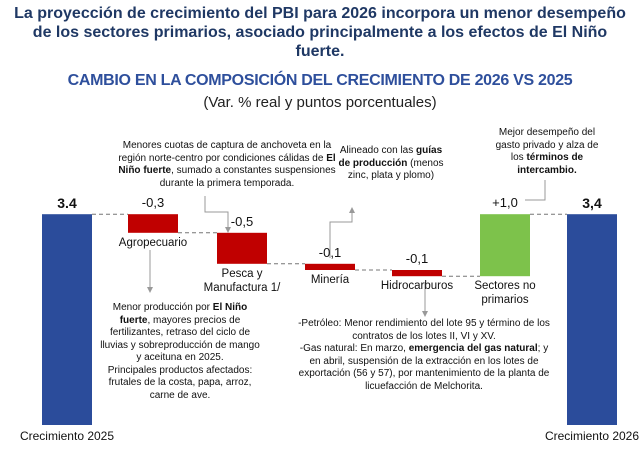 The image size is (640, 449). What do you see at coordinates (473, 348) in the screenshot?
I see `annotation-text: emergencia del gas natural` at bounding box center [473, 348].